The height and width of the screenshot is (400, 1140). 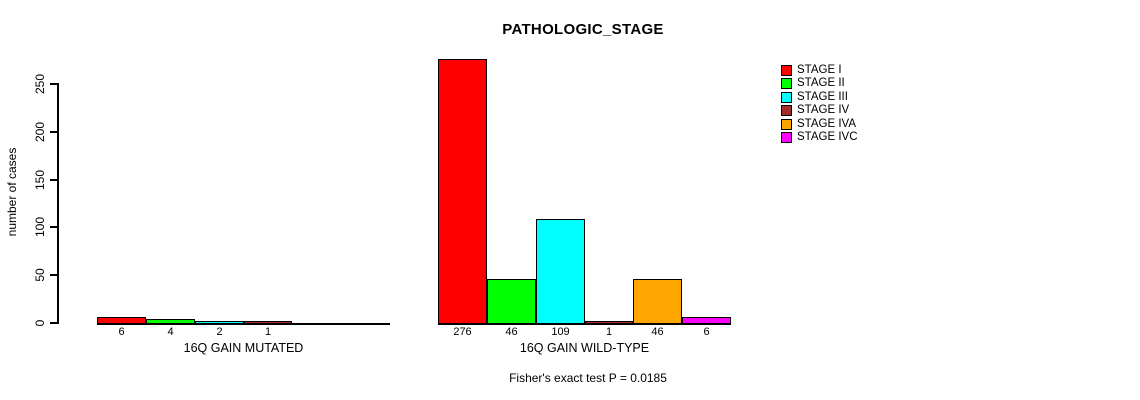 I want to click on legend-item: STAGE I, so click(x=811, y=70).